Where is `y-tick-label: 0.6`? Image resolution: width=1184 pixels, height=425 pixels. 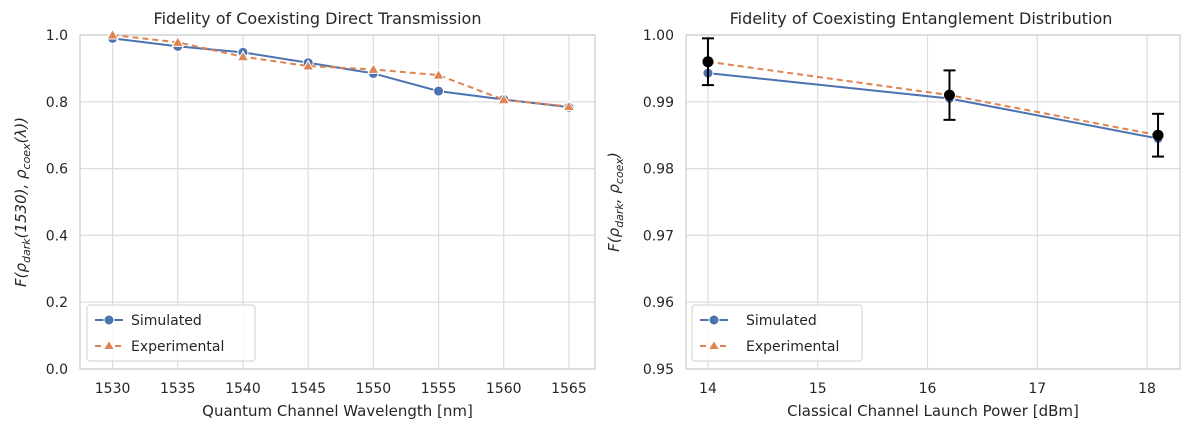
y-tick-label: 0.6 is located at coordinates (57, 170).